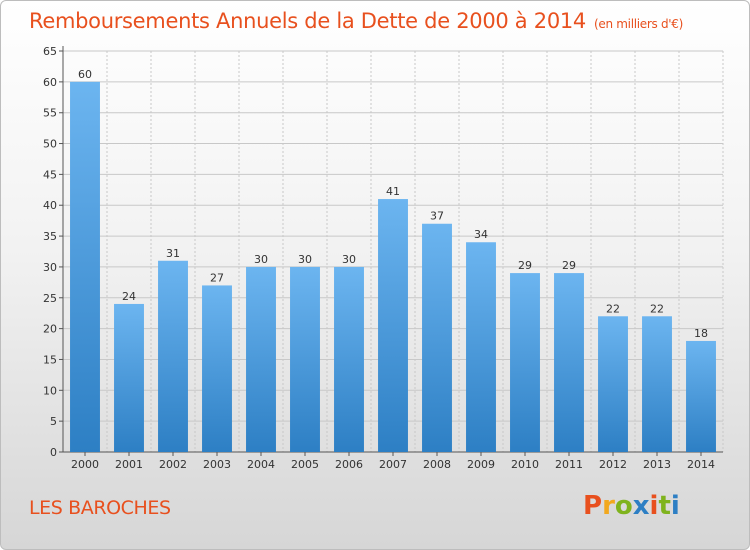  Describe the element at coordinates (217, 464) in the screenshot. I see `x-tick-label: 2003` at that location.